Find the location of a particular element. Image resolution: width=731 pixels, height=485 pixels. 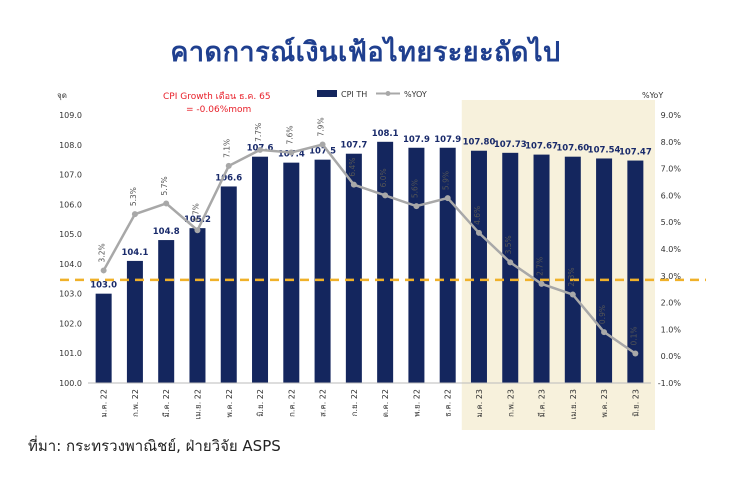

right-axis-tick: 3.0% is located at coordinates (671, 276).